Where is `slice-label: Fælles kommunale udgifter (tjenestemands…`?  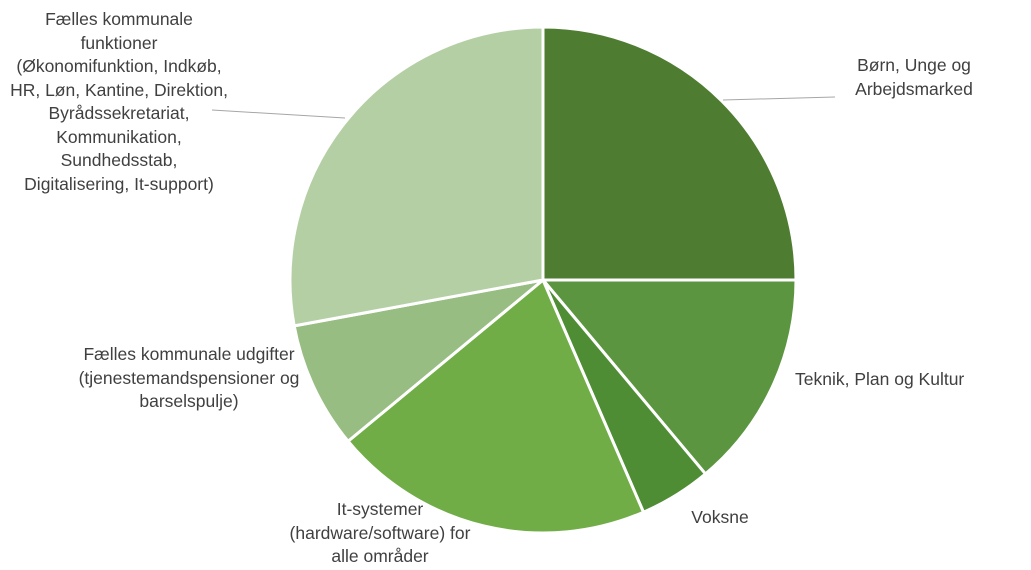 slice-label: Fælles kommunale udgifter (tjenestemands… is located at coordinates (189, 377).